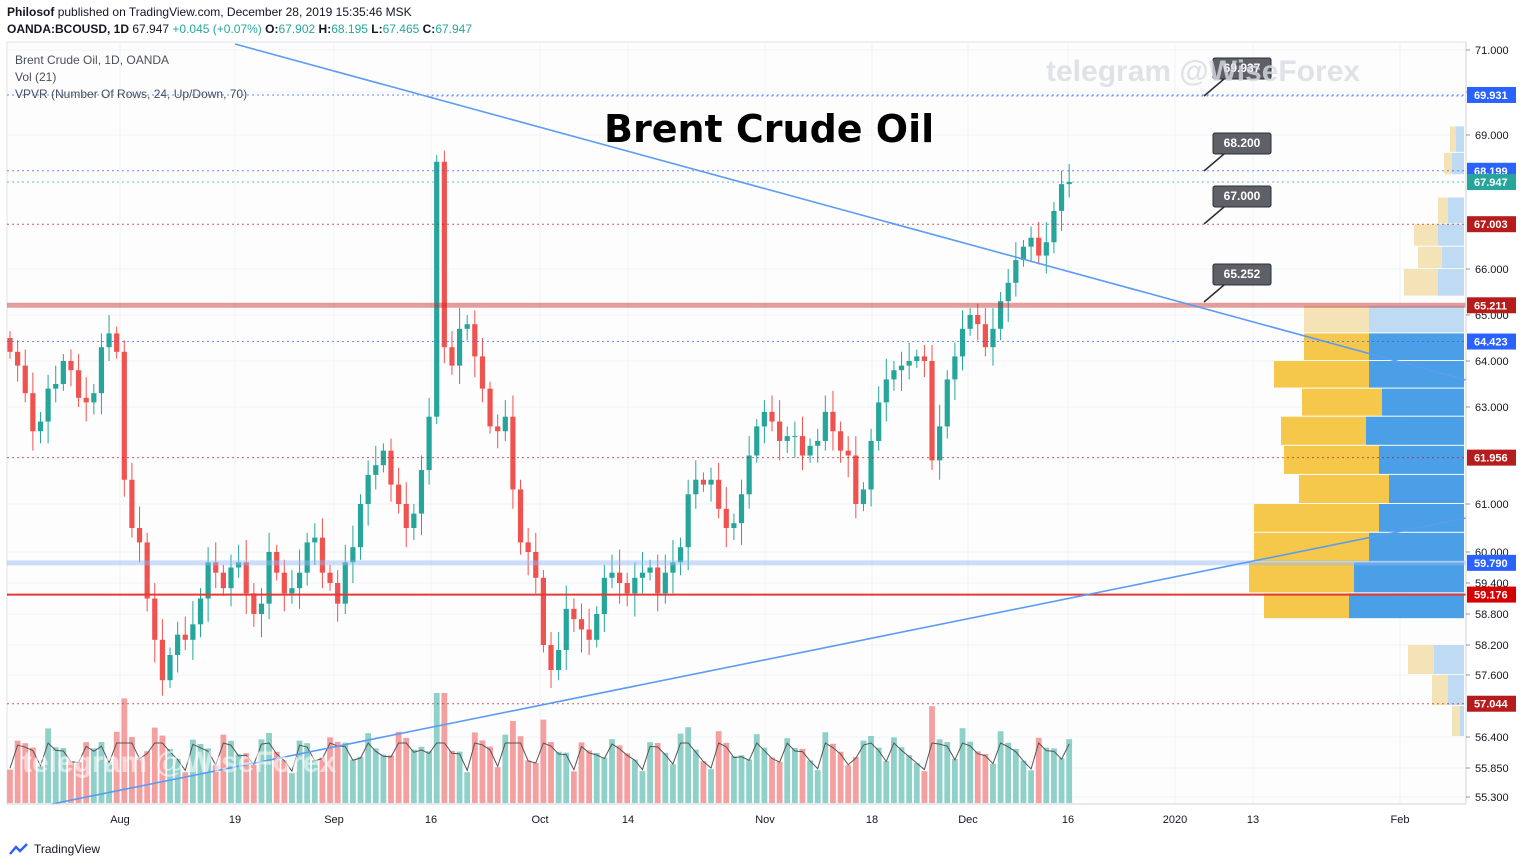 The width and height of the screenshot is (1528, 868). I want to click on watermark-bottom: telegram @WiseForex, so click(179, 762).